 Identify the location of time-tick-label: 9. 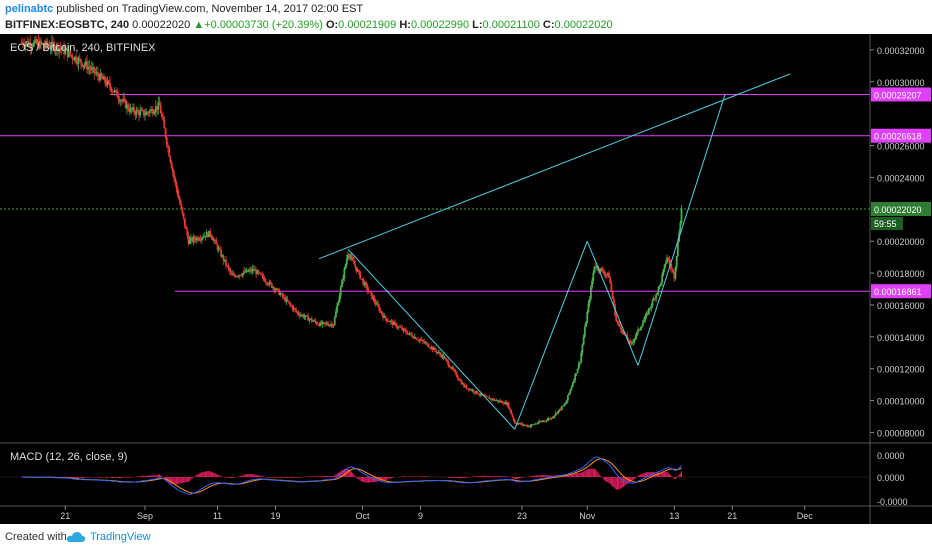
(420, 516).